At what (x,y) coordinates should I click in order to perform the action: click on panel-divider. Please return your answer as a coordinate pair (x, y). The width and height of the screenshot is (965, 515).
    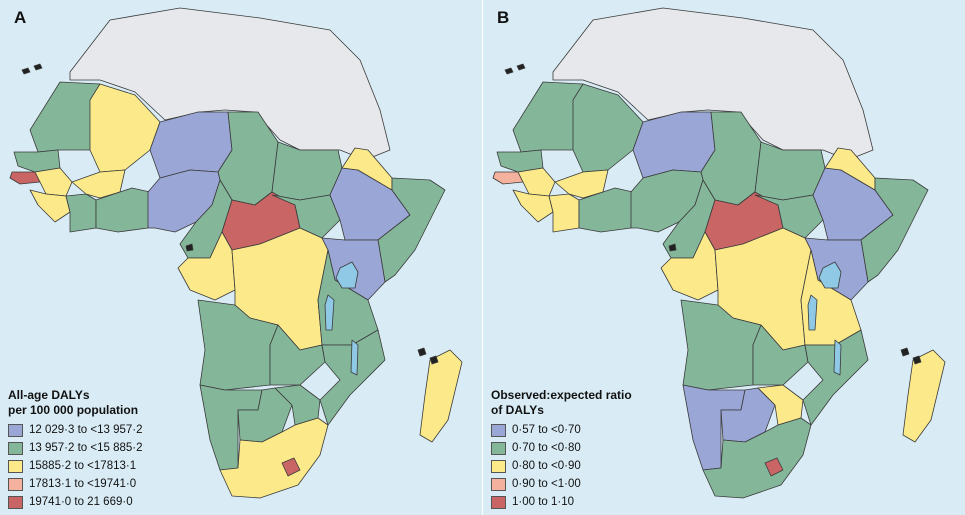
    Looking at the image, I should click on (482, 257).